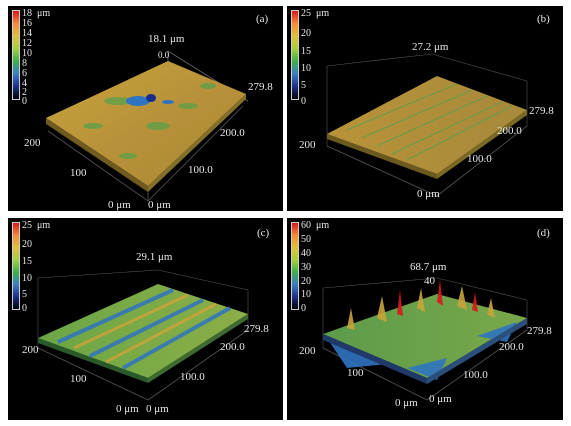 The width and height of the screenshot is (571, 426). What do you see at coordinates (24, 92) in the screenshot?
I see `colorbar-tick: 2` at bounding box center [24, 92].